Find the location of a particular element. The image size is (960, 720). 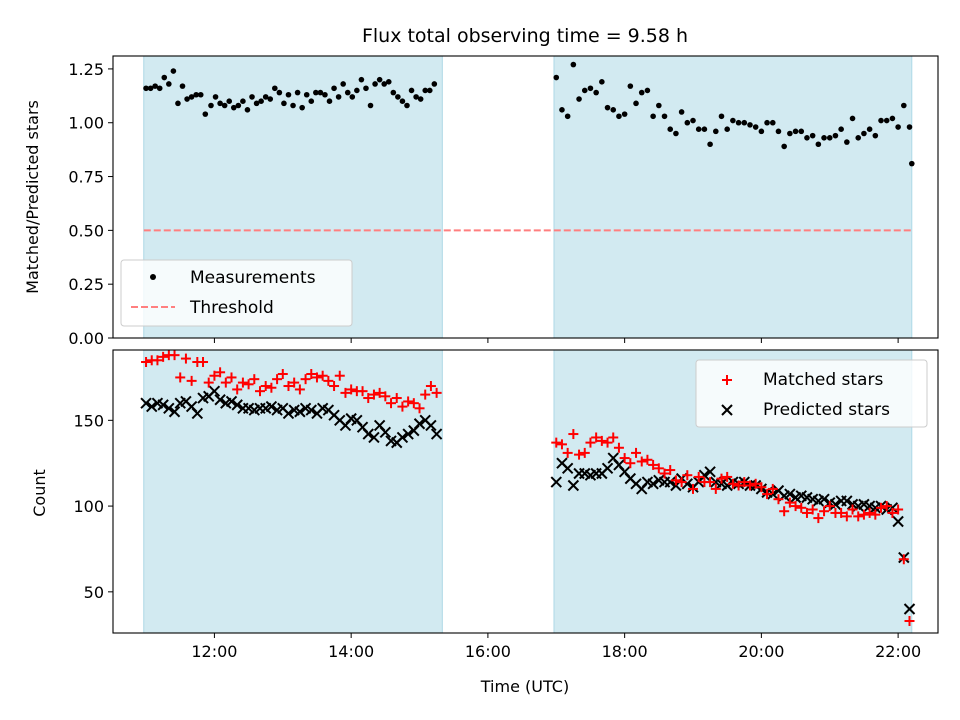

legend-measurements-marker is located at coordinates (153, 277).